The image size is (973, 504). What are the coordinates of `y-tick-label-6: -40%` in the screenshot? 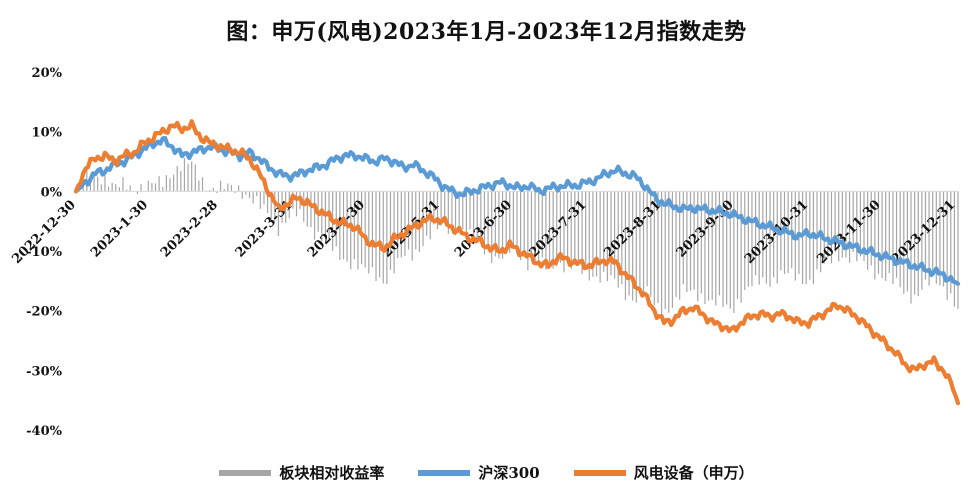 It's located at (44, 431).